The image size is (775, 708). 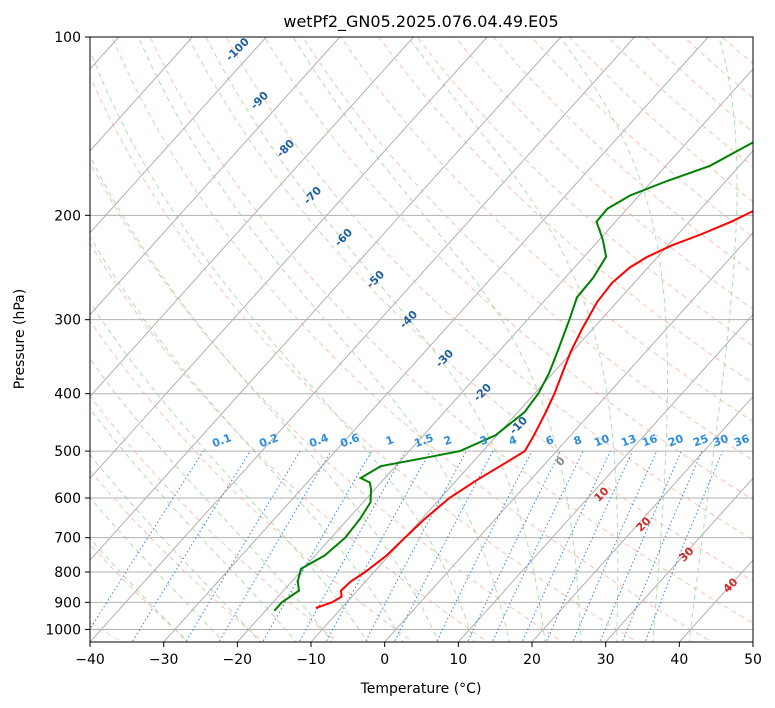 I want to click on mixing-ratio-label: 0.4, so click(x=318, y=440).